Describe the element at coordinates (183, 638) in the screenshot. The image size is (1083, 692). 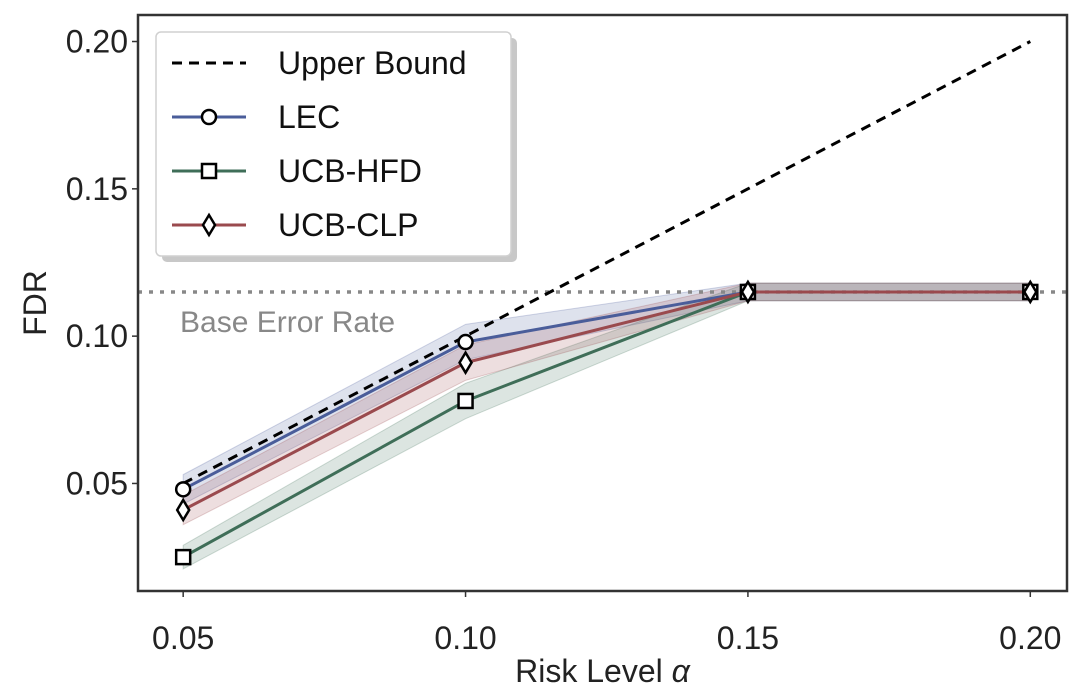
I see `x-tick-label: 0.05` at that location.